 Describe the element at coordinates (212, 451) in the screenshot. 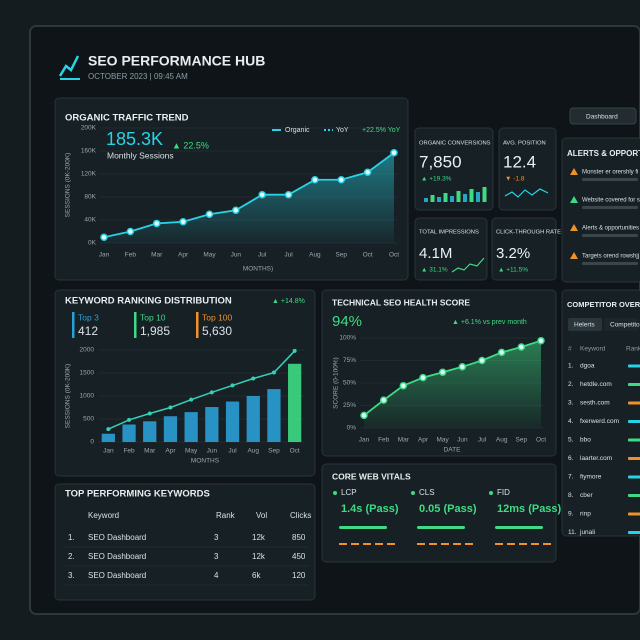

I see `x-tick-label: Jun` at that location.